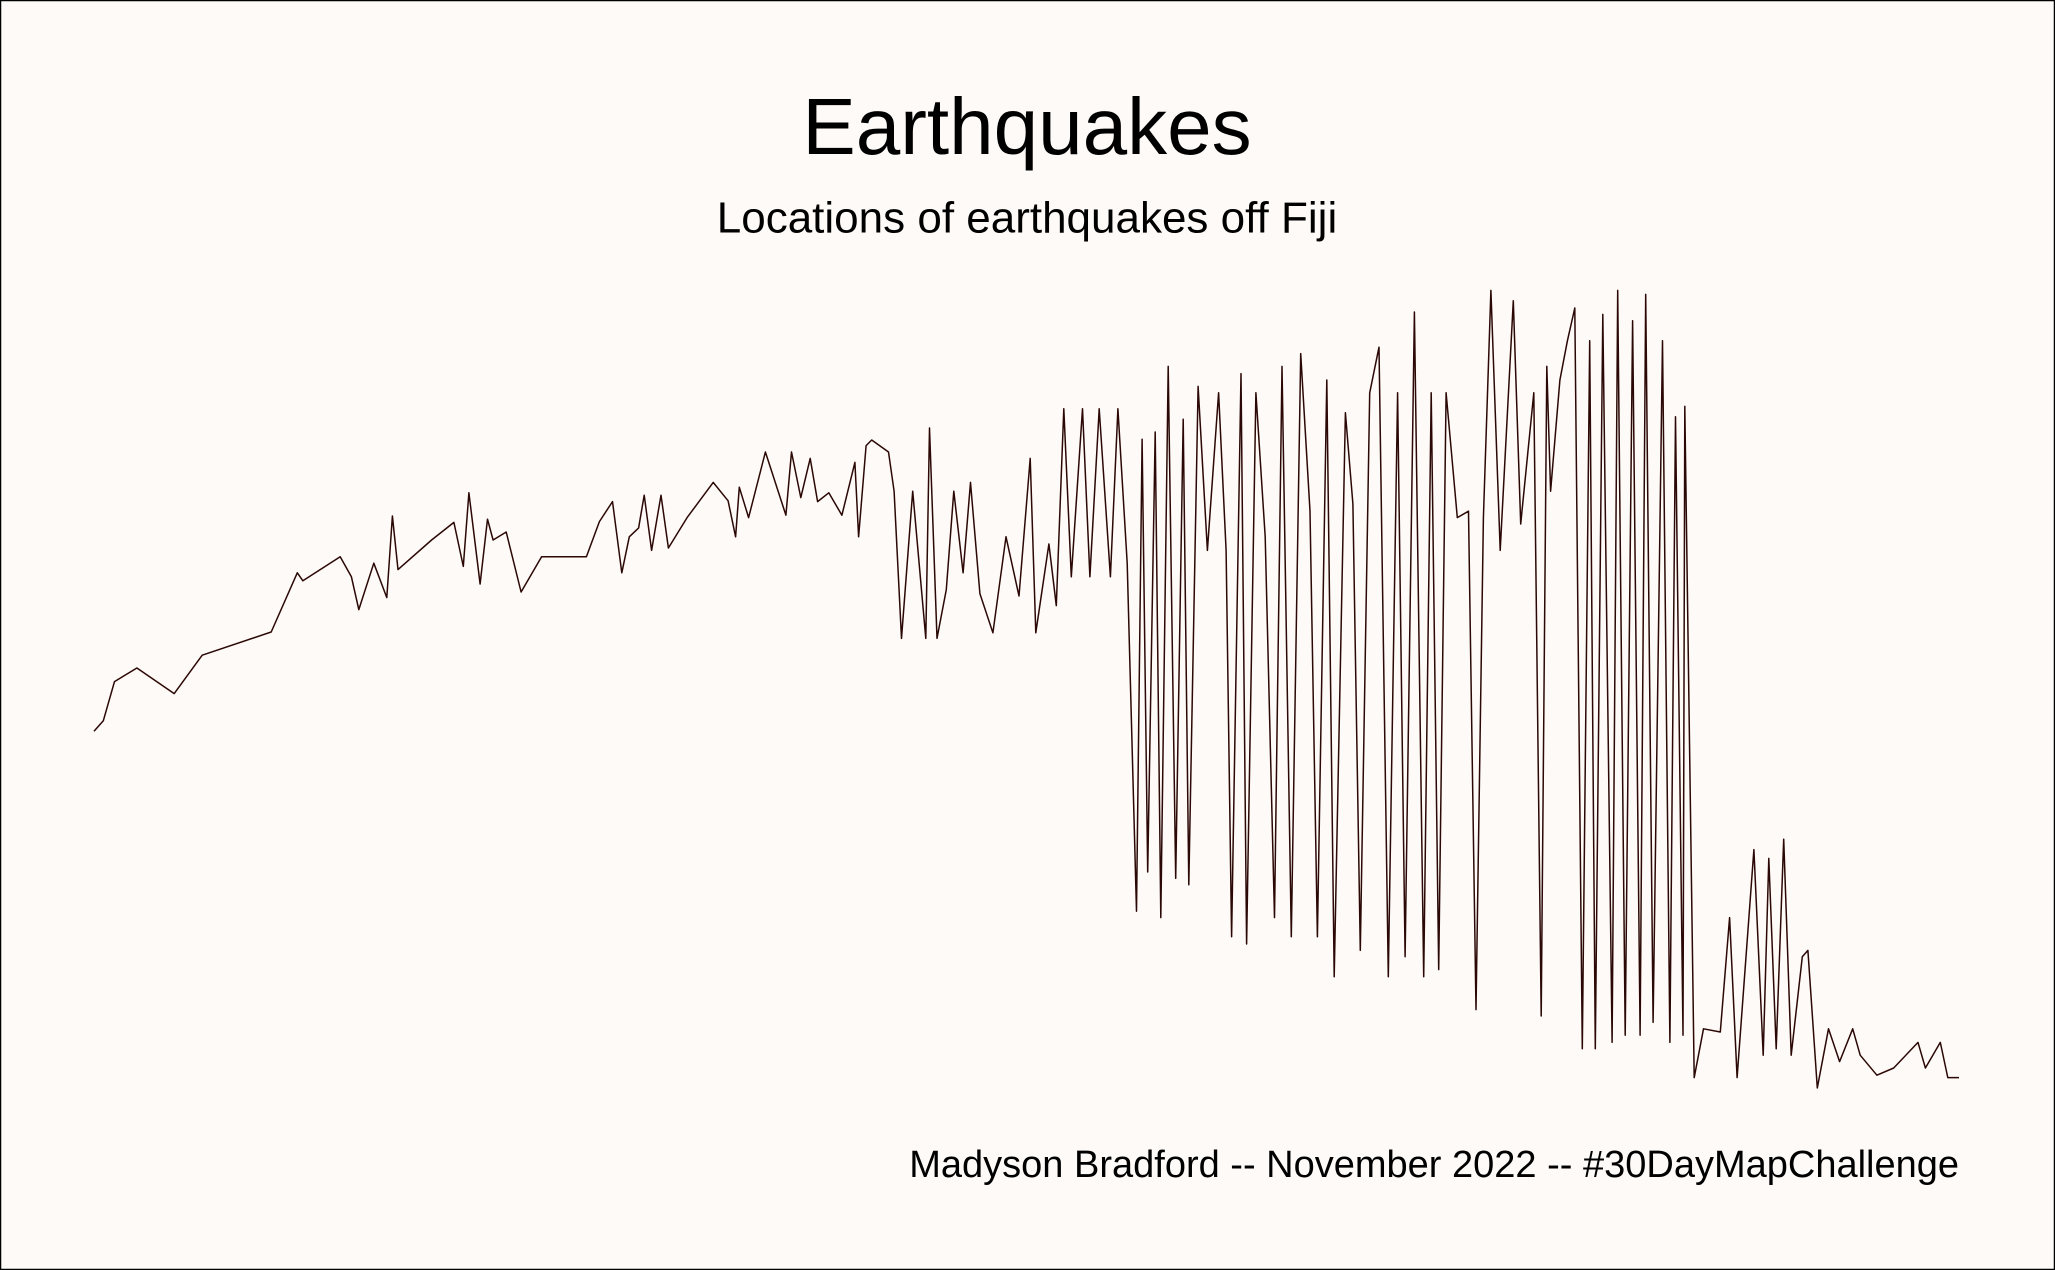  Describe the element at coordinates (1026, 126) in the screenshot. I see `chart-title: Earthquakes` at that location.